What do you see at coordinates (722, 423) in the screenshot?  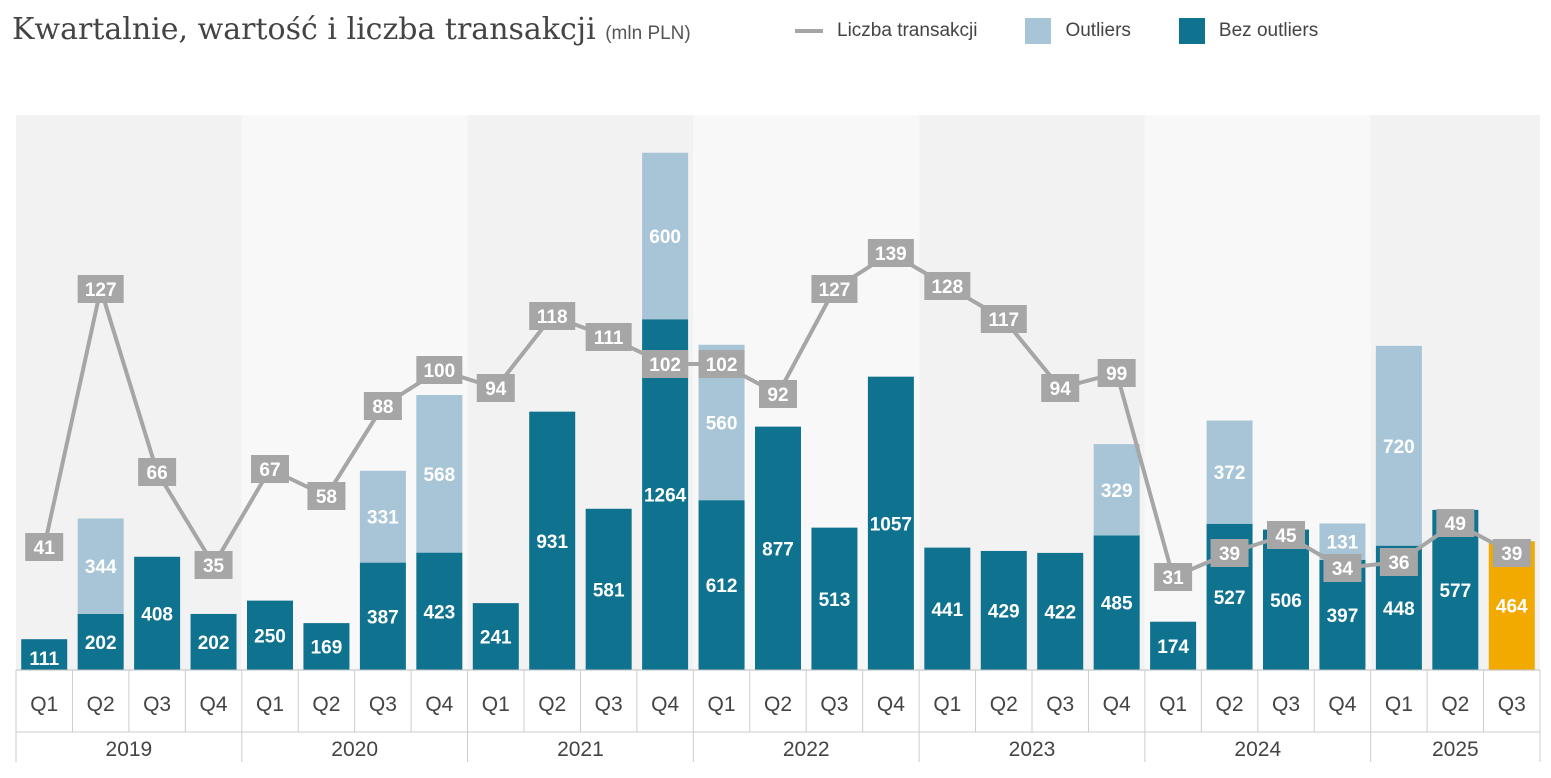 I see `outlier-value-label: 560` at bounding box center [722, 423].